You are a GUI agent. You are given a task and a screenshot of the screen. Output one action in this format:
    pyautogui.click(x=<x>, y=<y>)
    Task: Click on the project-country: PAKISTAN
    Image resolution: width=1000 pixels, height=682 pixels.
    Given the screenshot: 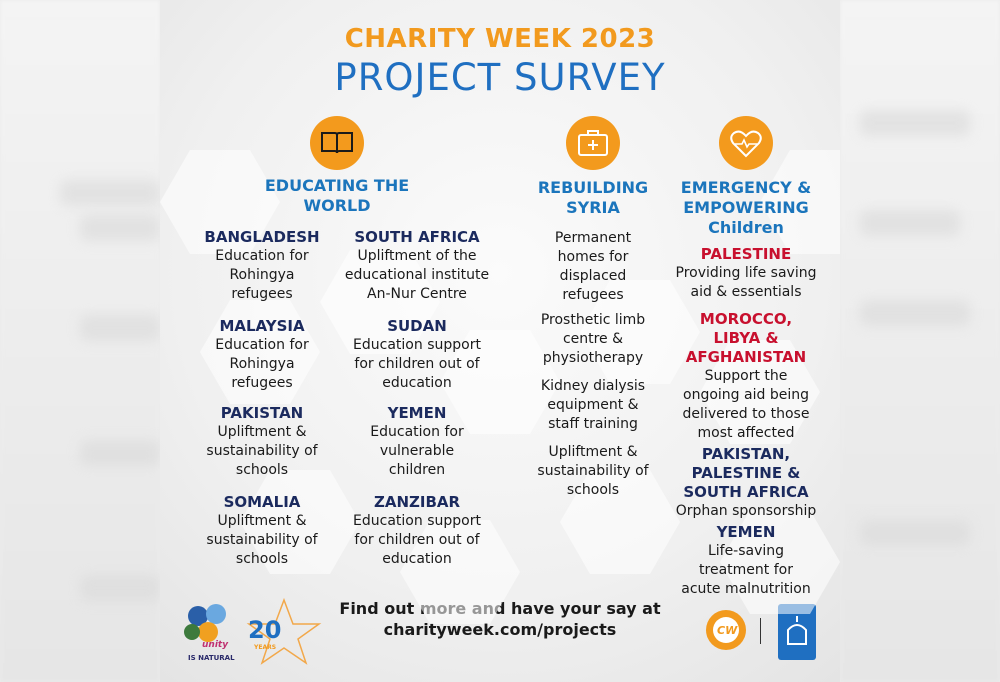 What is the action you would take?
    pyautogui.click(x=261, y=413)
    